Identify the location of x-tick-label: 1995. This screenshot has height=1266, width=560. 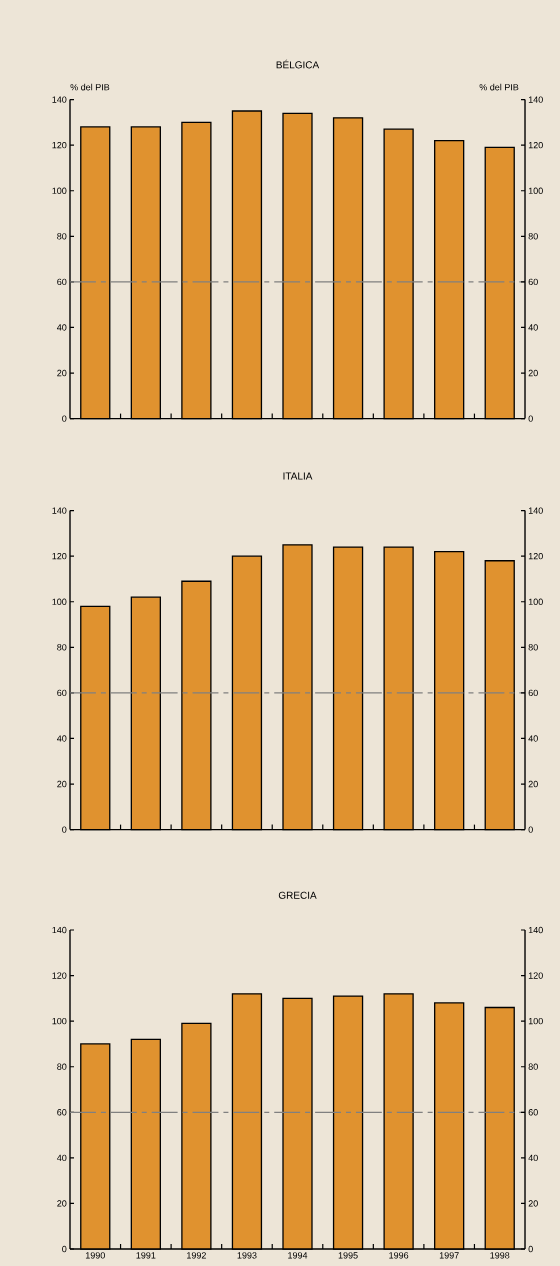
(348, 1255).